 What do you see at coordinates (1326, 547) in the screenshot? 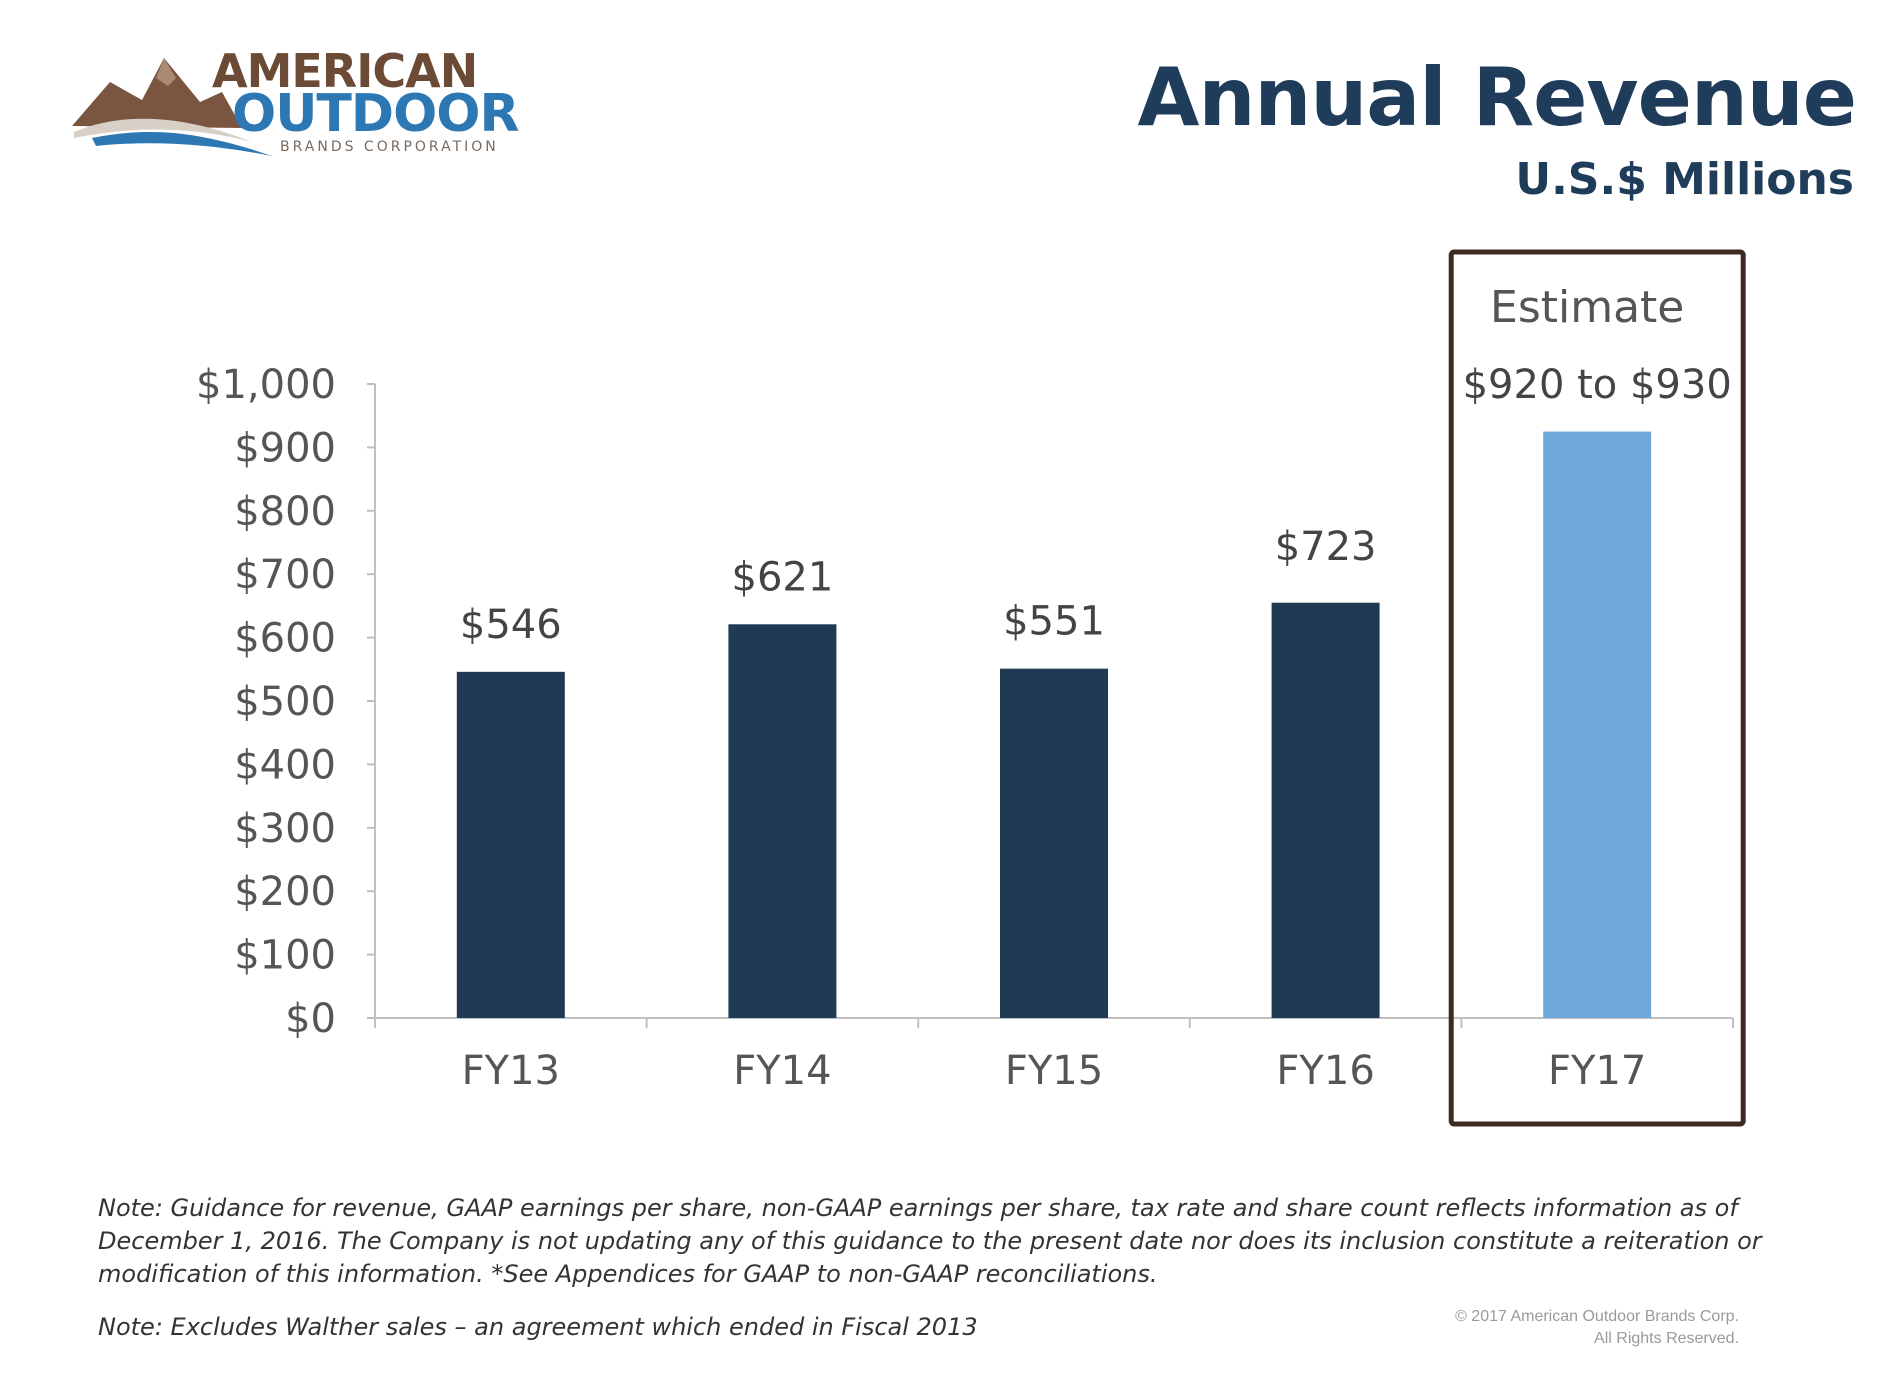
I see `data-label: $723` at bounding box center [1326, 547].